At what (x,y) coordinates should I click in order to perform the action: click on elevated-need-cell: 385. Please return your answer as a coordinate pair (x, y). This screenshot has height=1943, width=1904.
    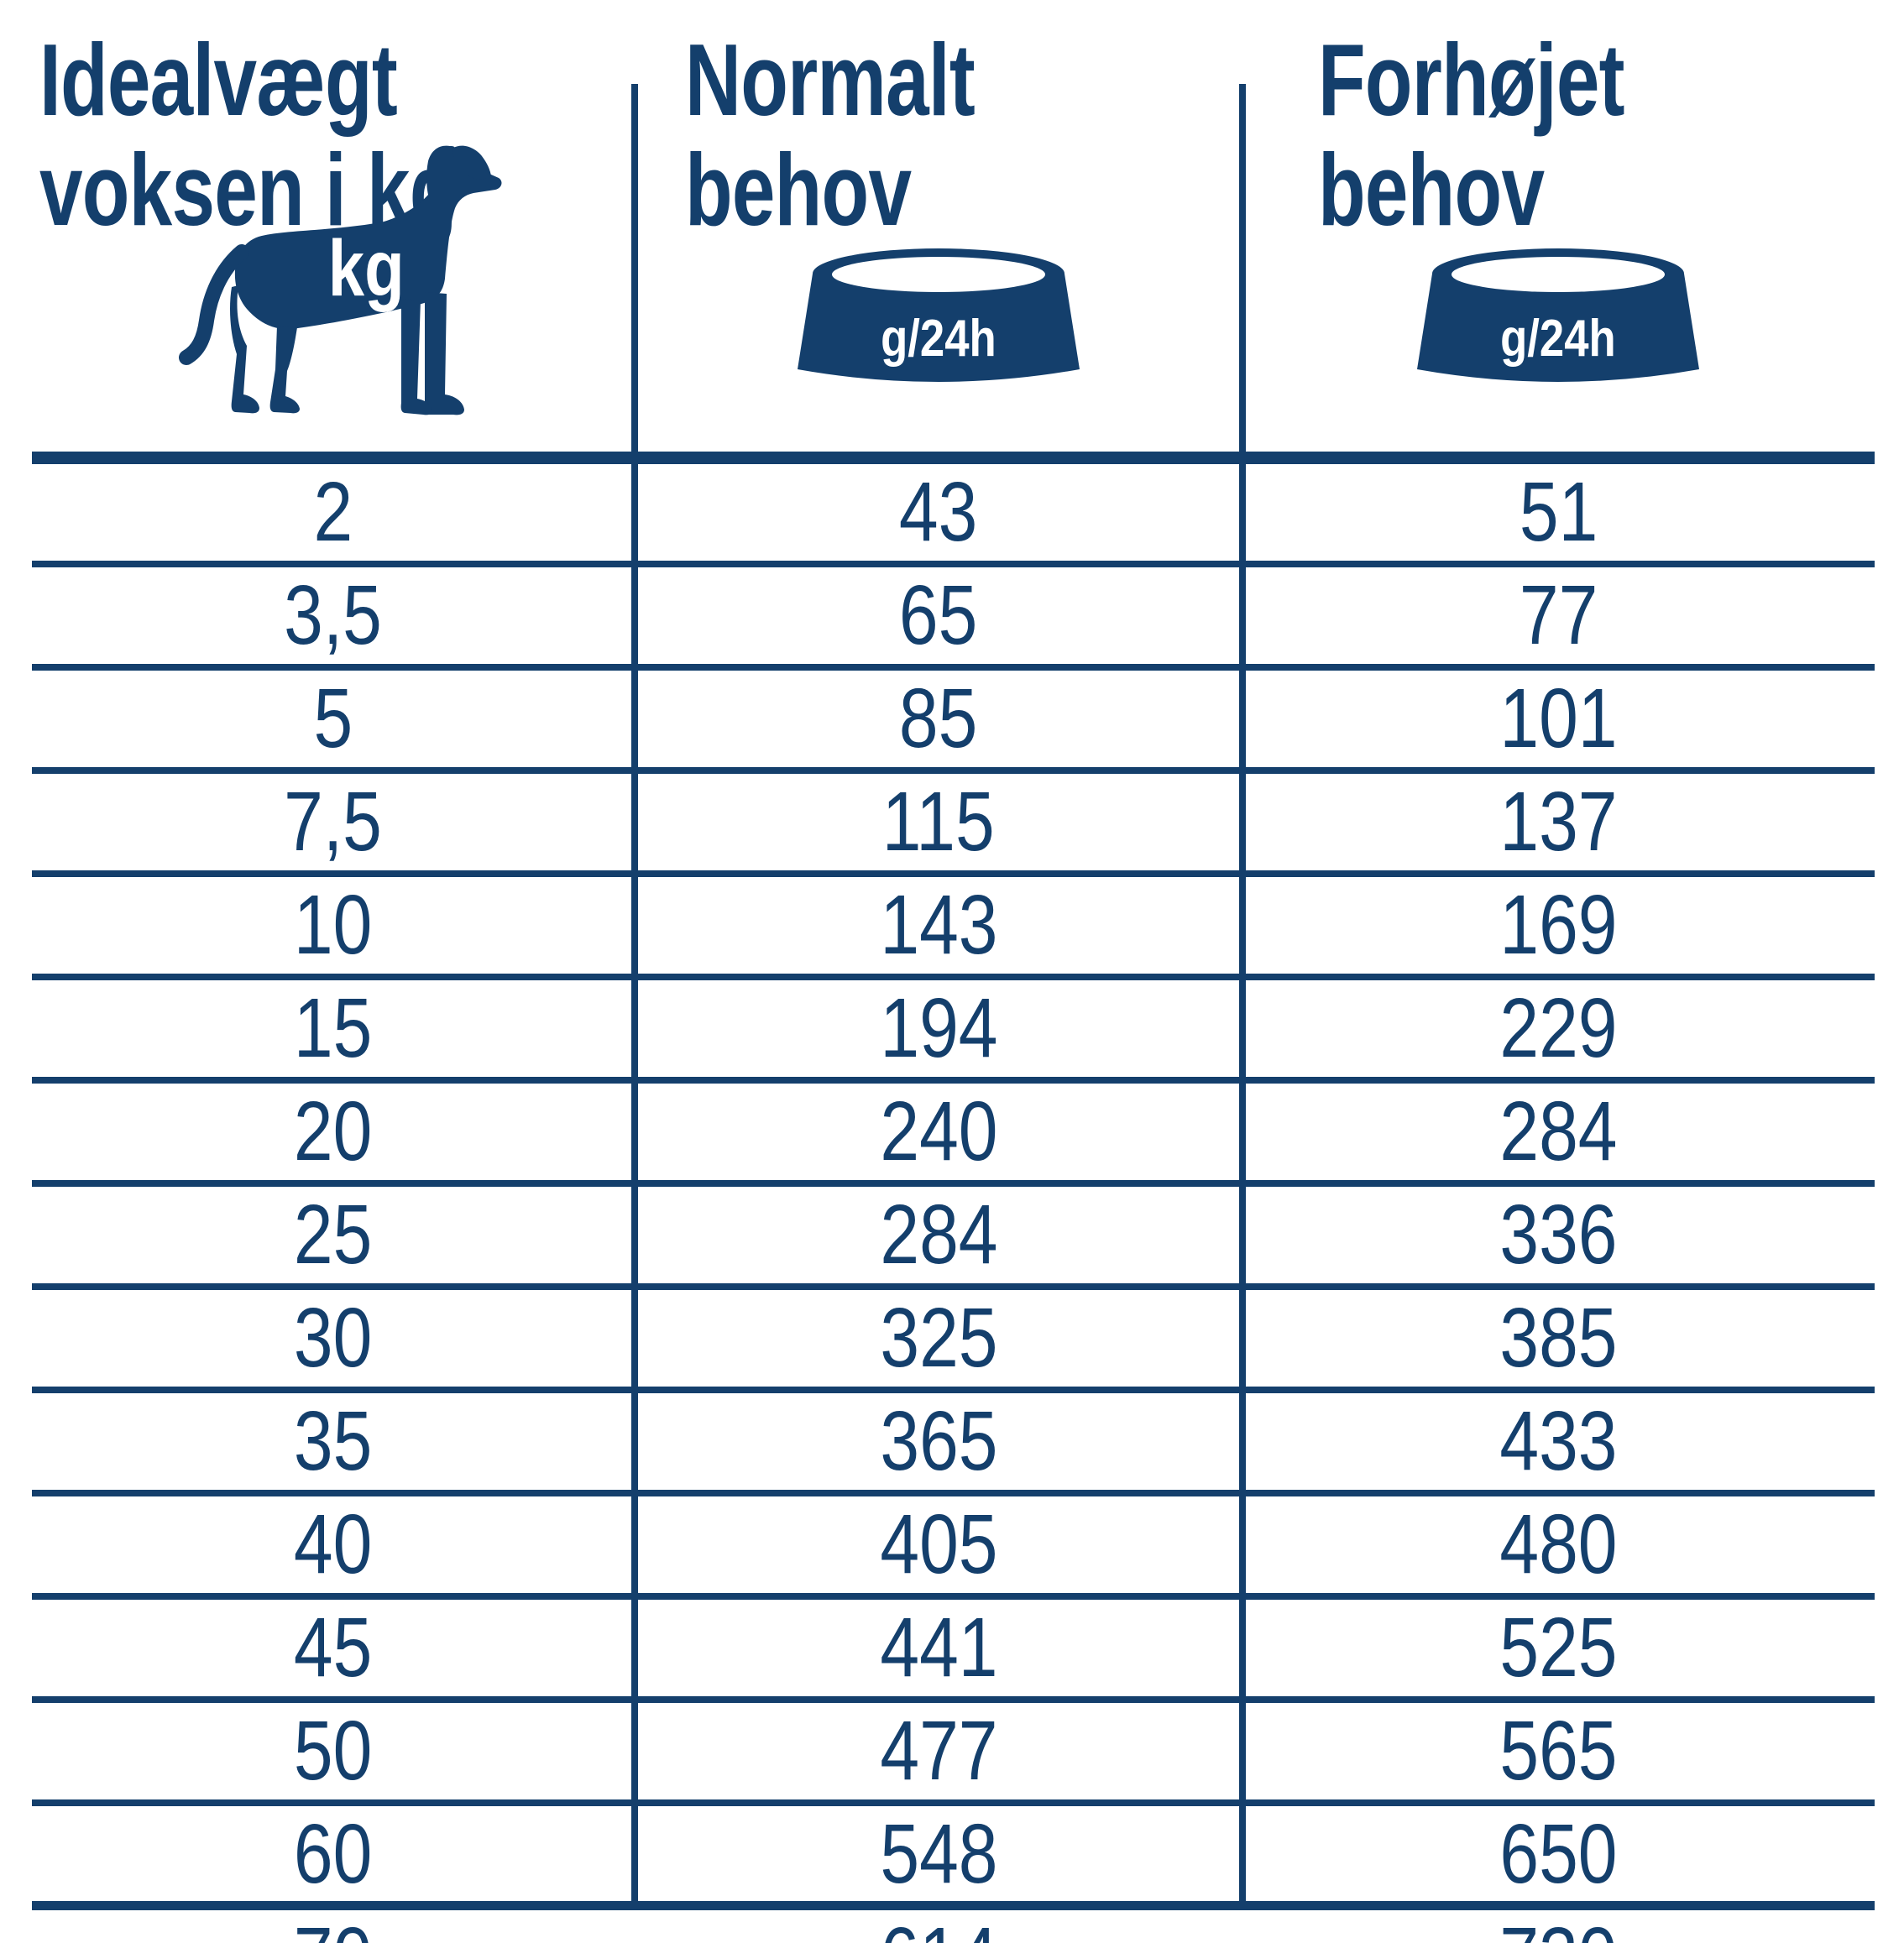
    Looking at the image, I should click on (1558, 1339).